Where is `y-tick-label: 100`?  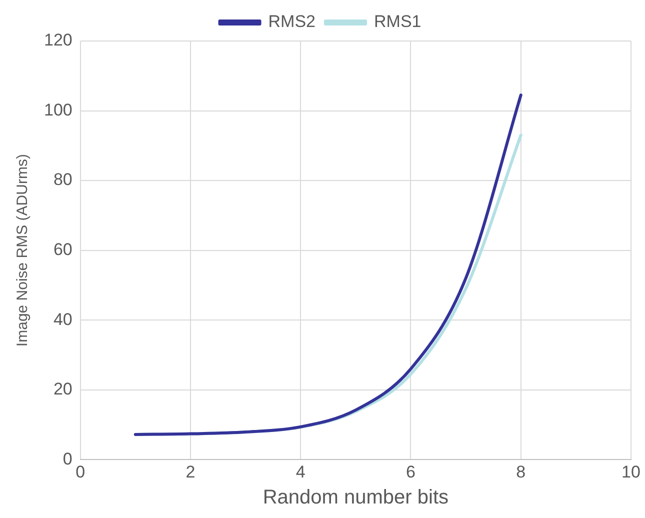
y-tick-label: 100 is located at coordinates (58, 110).